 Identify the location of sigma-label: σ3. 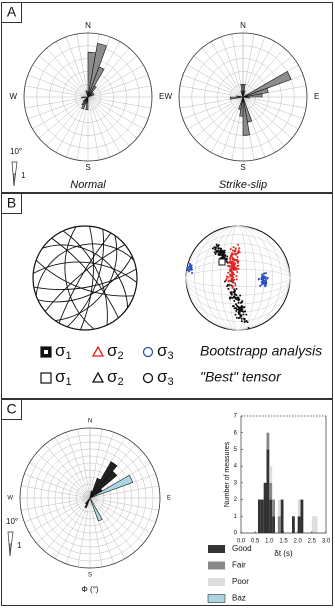
(165, 351).